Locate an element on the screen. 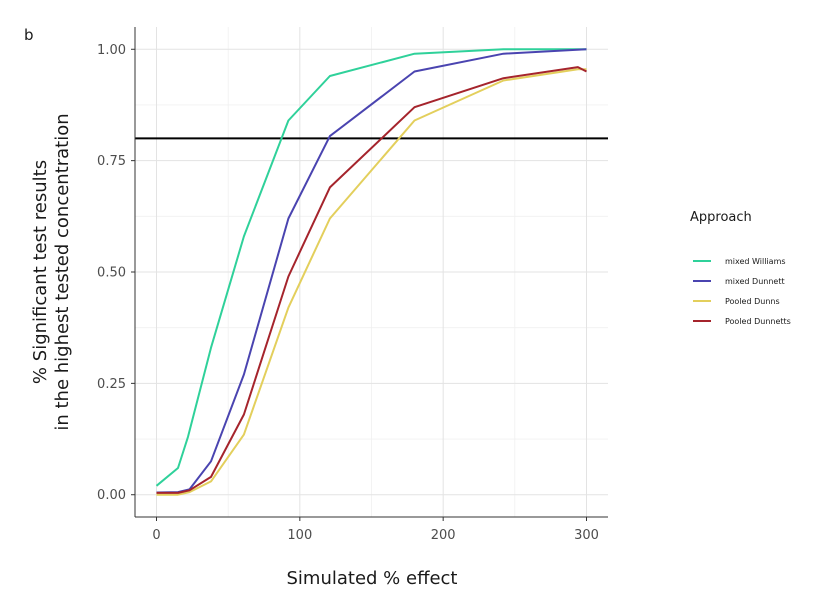  x-tick-label: 200 is located at coordinates (443, 535).